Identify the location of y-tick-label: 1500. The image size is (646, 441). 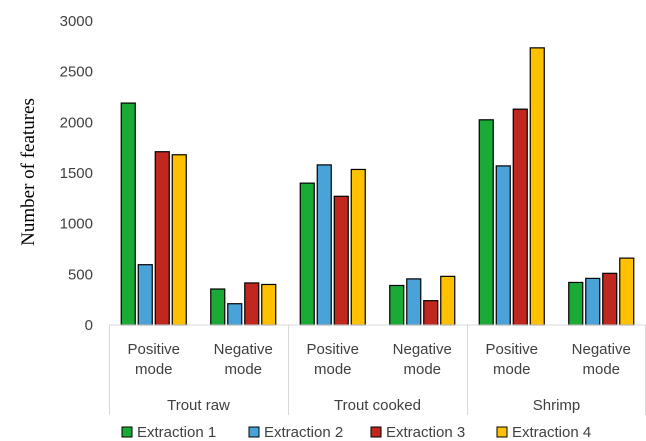
(76, 173).